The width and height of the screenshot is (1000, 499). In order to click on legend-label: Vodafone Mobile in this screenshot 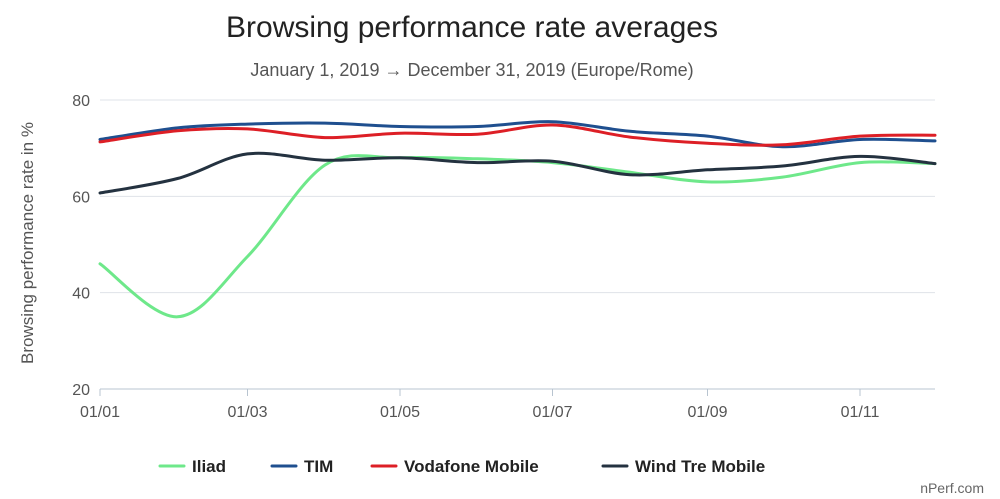, I will do `click(471, 466)`.